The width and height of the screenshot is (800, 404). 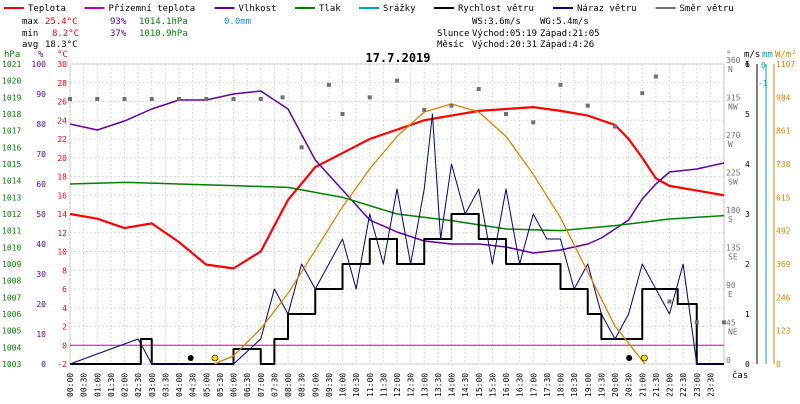 What do you see at coordinates (733, 210) in the screenshot?
I see `dir-tick-label: 180` at bounding box center [733, 210].